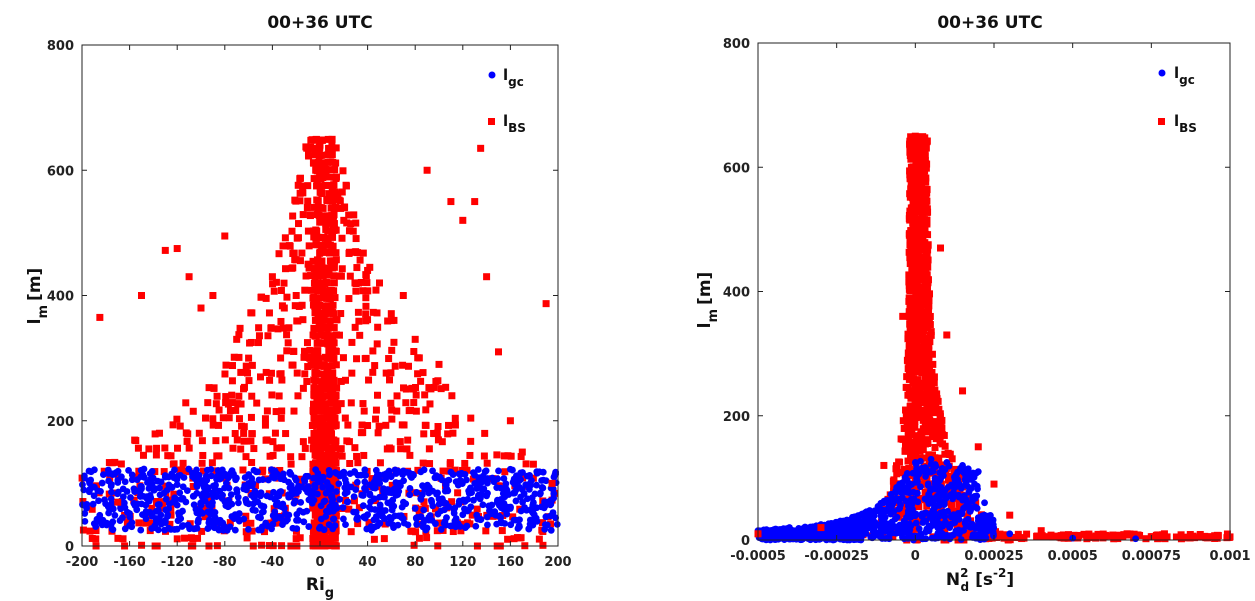  Describe the element at coordinates (557, 562) in the screenshot. I see `x-tick-label: 200` at that location.